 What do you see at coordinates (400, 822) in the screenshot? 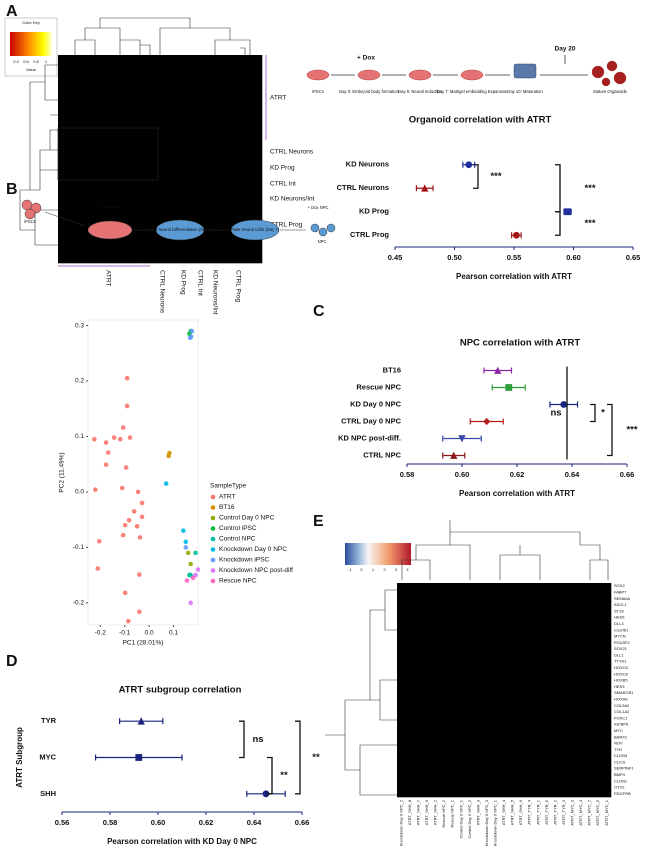
I see `sample-label: Knockdown Day 0 NPC_2` at bounding box center [400, 822].